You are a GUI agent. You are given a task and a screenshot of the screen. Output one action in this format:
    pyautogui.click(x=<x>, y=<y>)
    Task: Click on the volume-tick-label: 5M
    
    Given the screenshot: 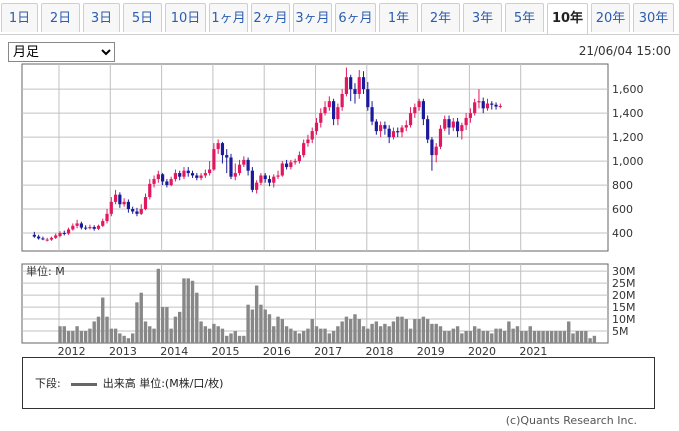 What is the action you would take?
    pyautogui.click(x=620, y=331)
    